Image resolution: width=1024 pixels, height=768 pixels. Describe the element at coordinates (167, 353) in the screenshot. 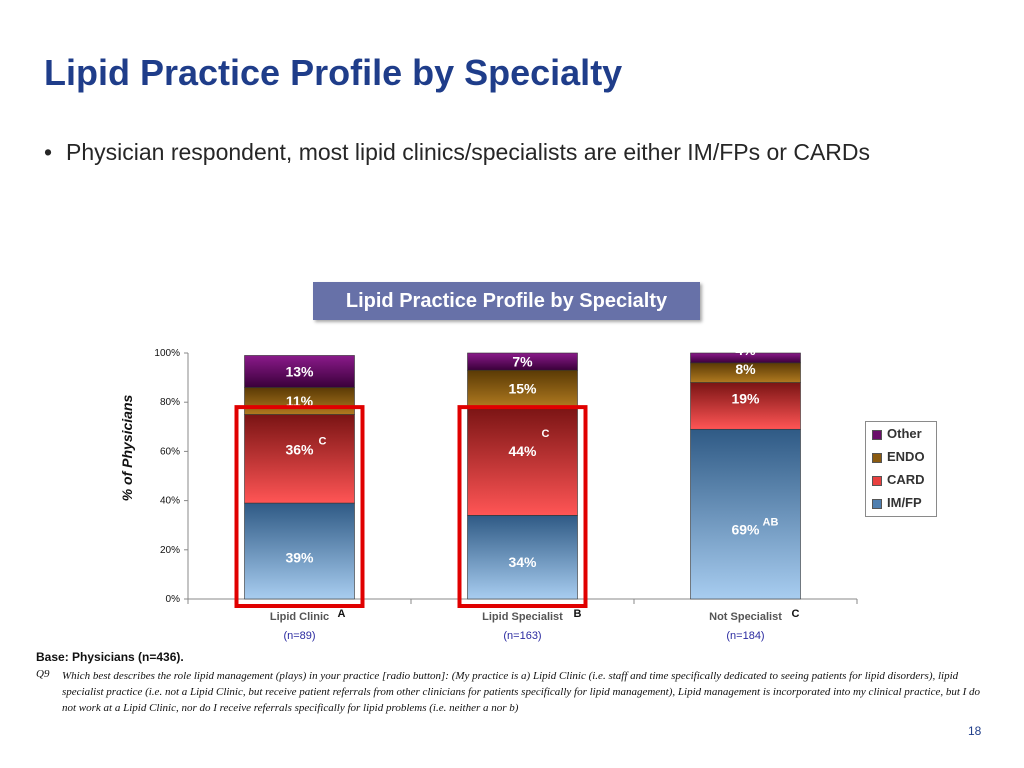

I see `y-tick-label: 100%` at that location.